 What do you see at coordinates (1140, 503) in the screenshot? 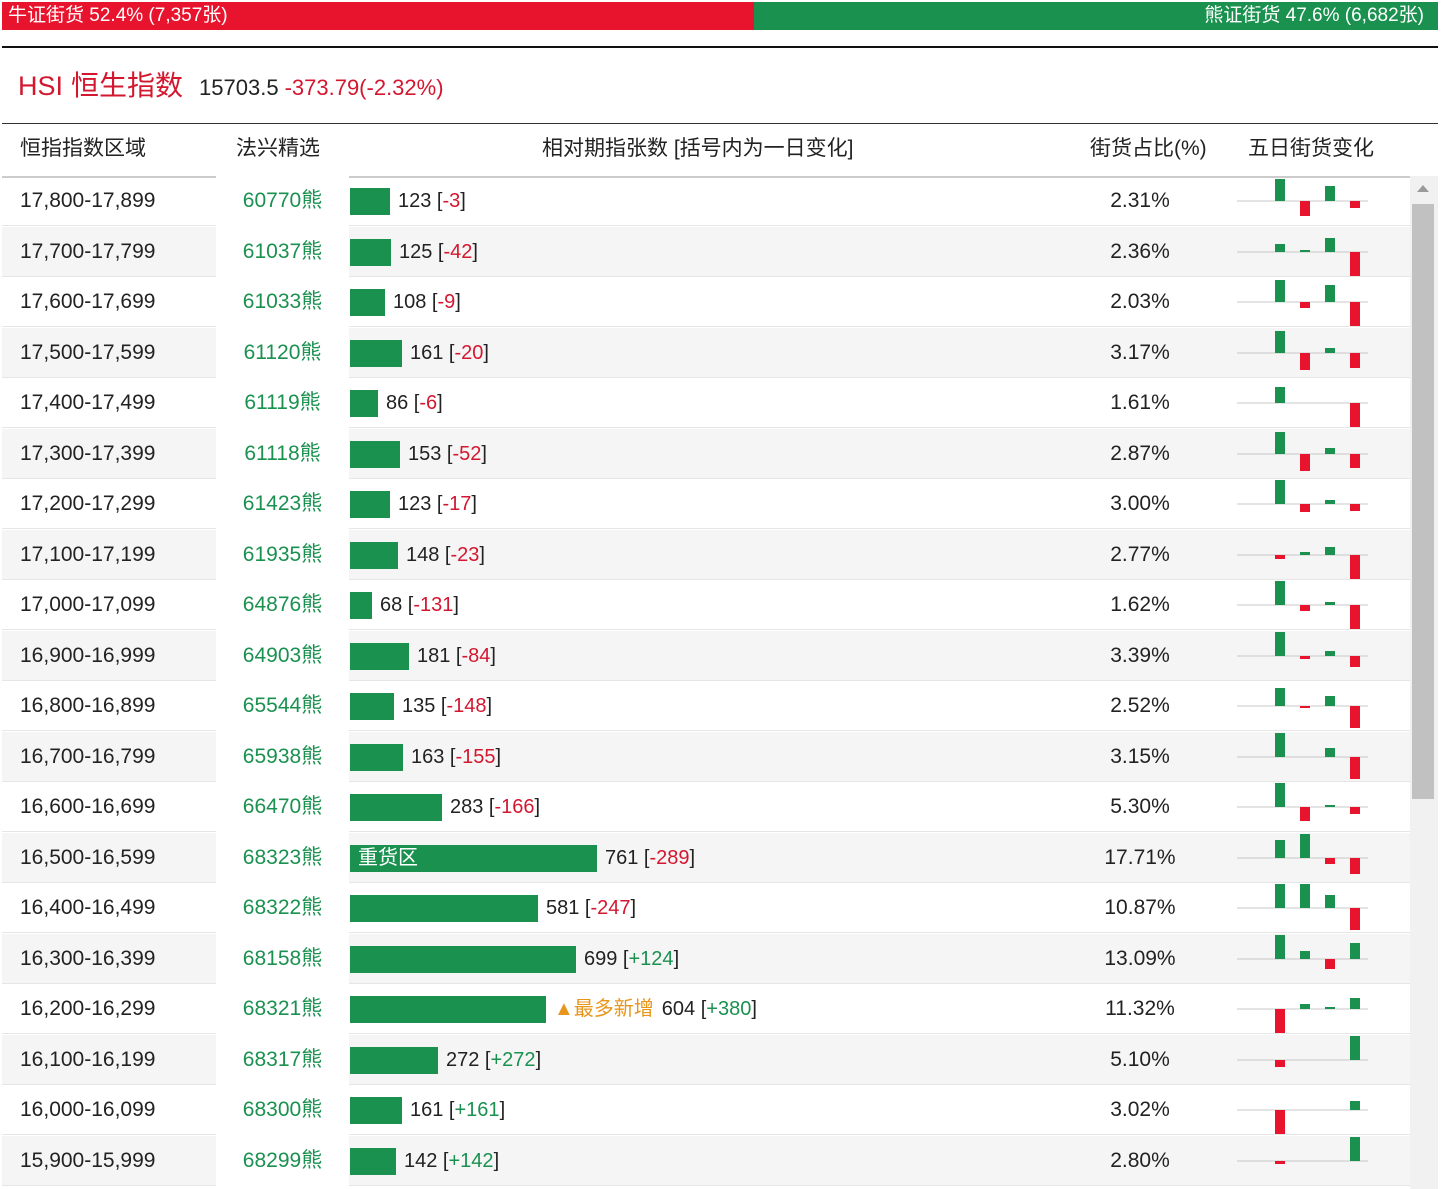
I see `share-pct-cell: 3.00%` at bounding box center [1140, 503].